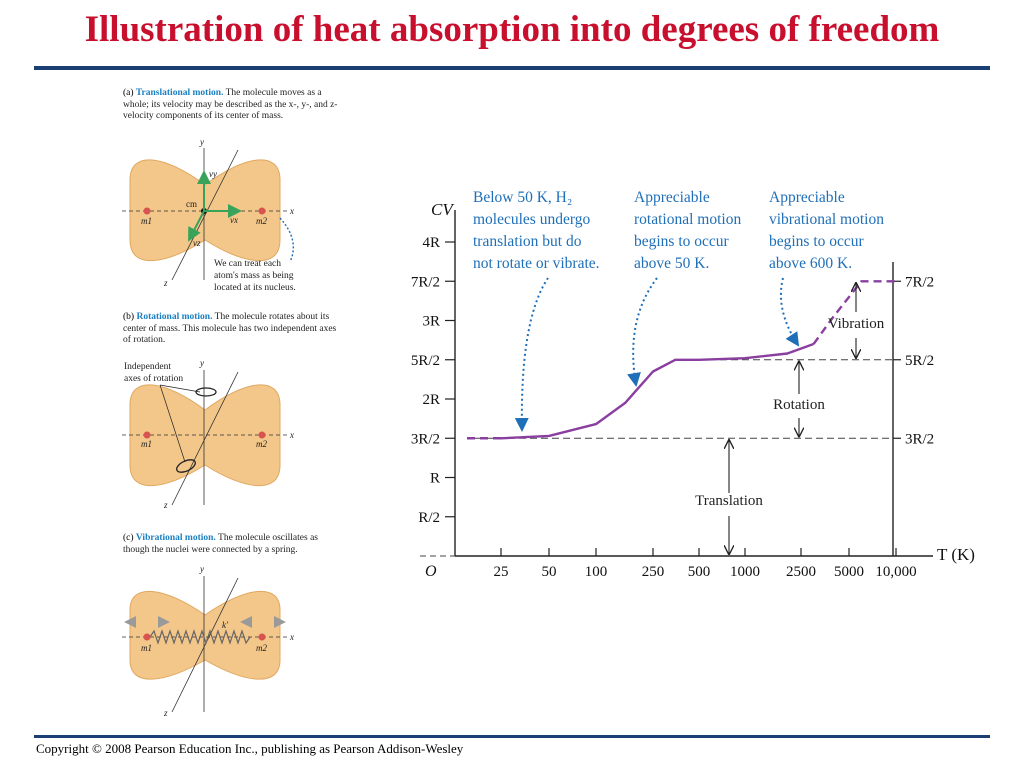 The width and height of the screenshot is (1024, 768). What do you see at coordinates (531, 219) in the screenshot?
I see `annotation-line: molecules undergo` at bounding box center [531, 219].